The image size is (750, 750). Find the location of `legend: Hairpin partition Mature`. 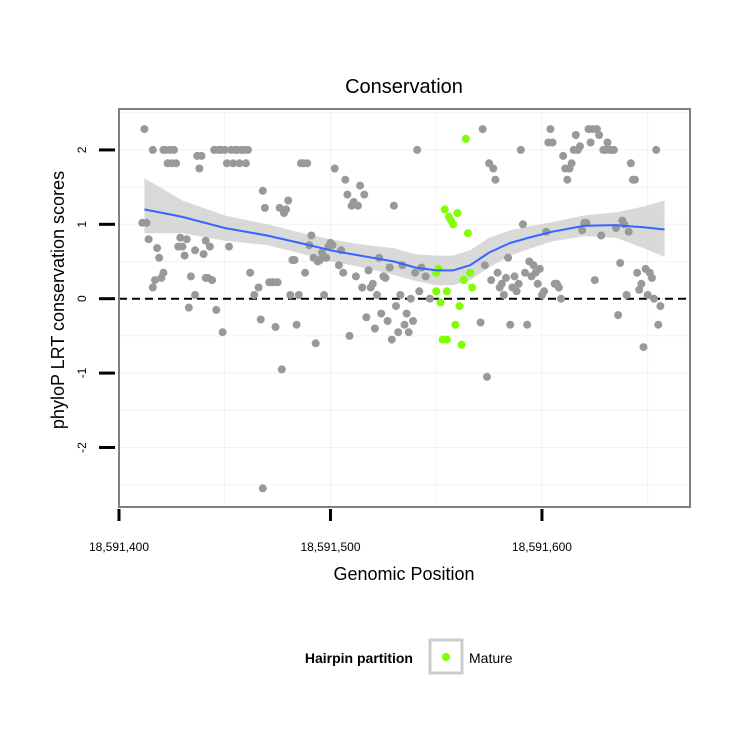

legend: Hairpin partition Mature is located at coordinates (409, 656).